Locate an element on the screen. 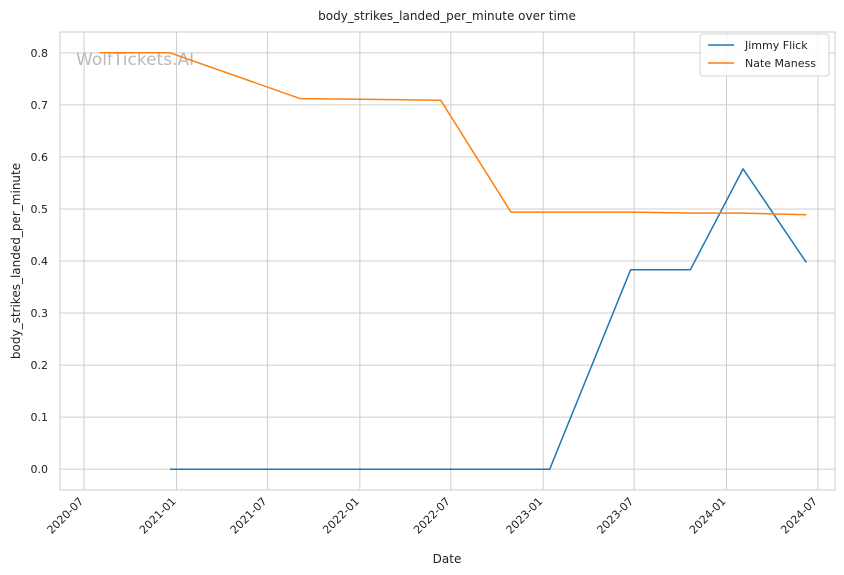 This screenshot has height=575, width=844. y-tick-label: 0.0 is located at coordinates (40, 469).